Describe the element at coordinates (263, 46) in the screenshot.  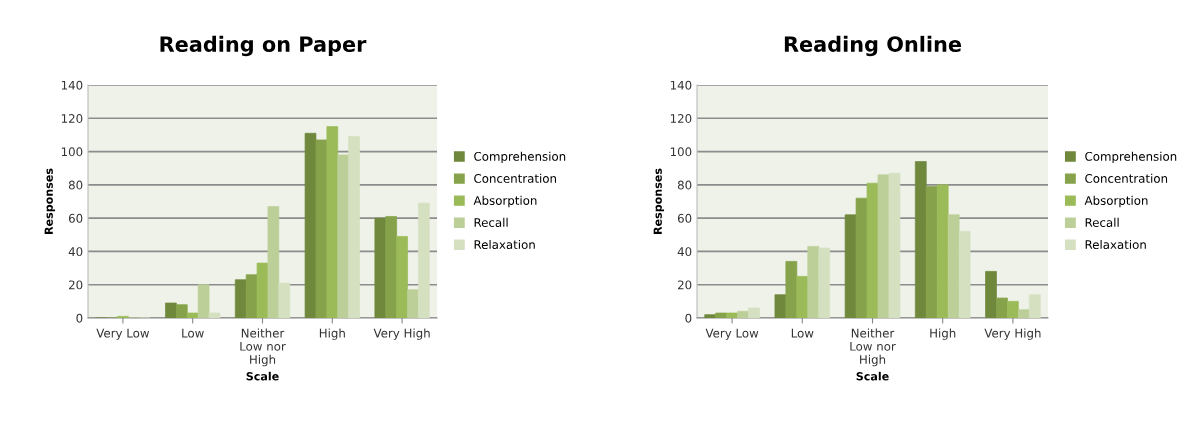
I see `chart-title: Reading on Paper` at that location.